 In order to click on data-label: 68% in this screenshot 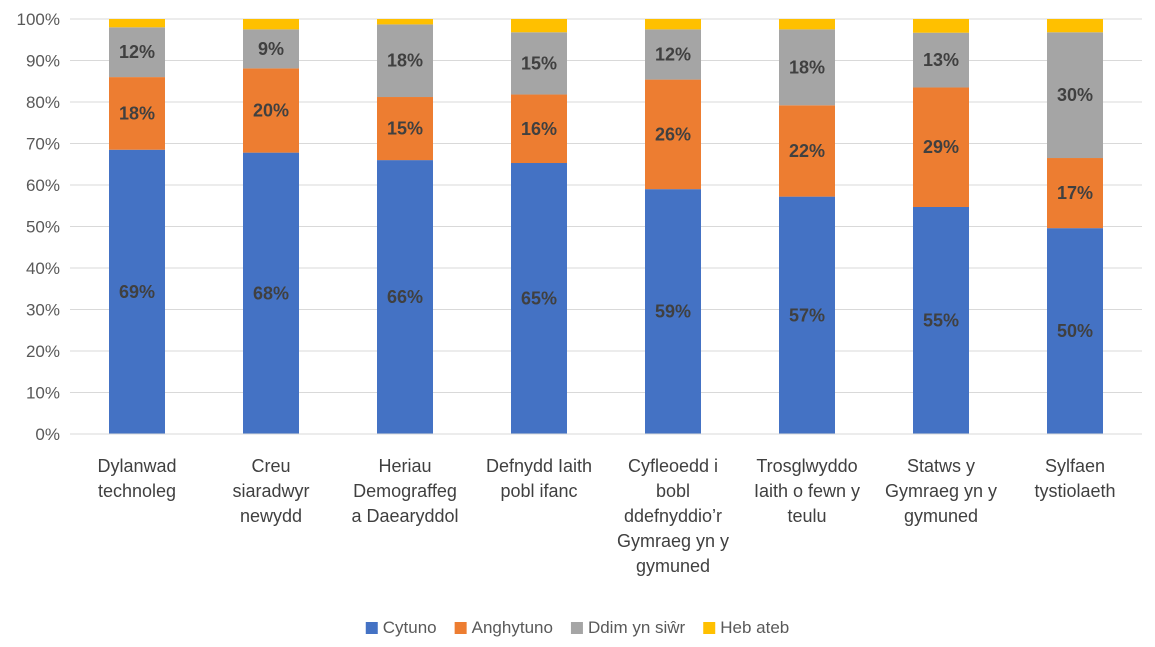, I will do `click(271, 293)`.